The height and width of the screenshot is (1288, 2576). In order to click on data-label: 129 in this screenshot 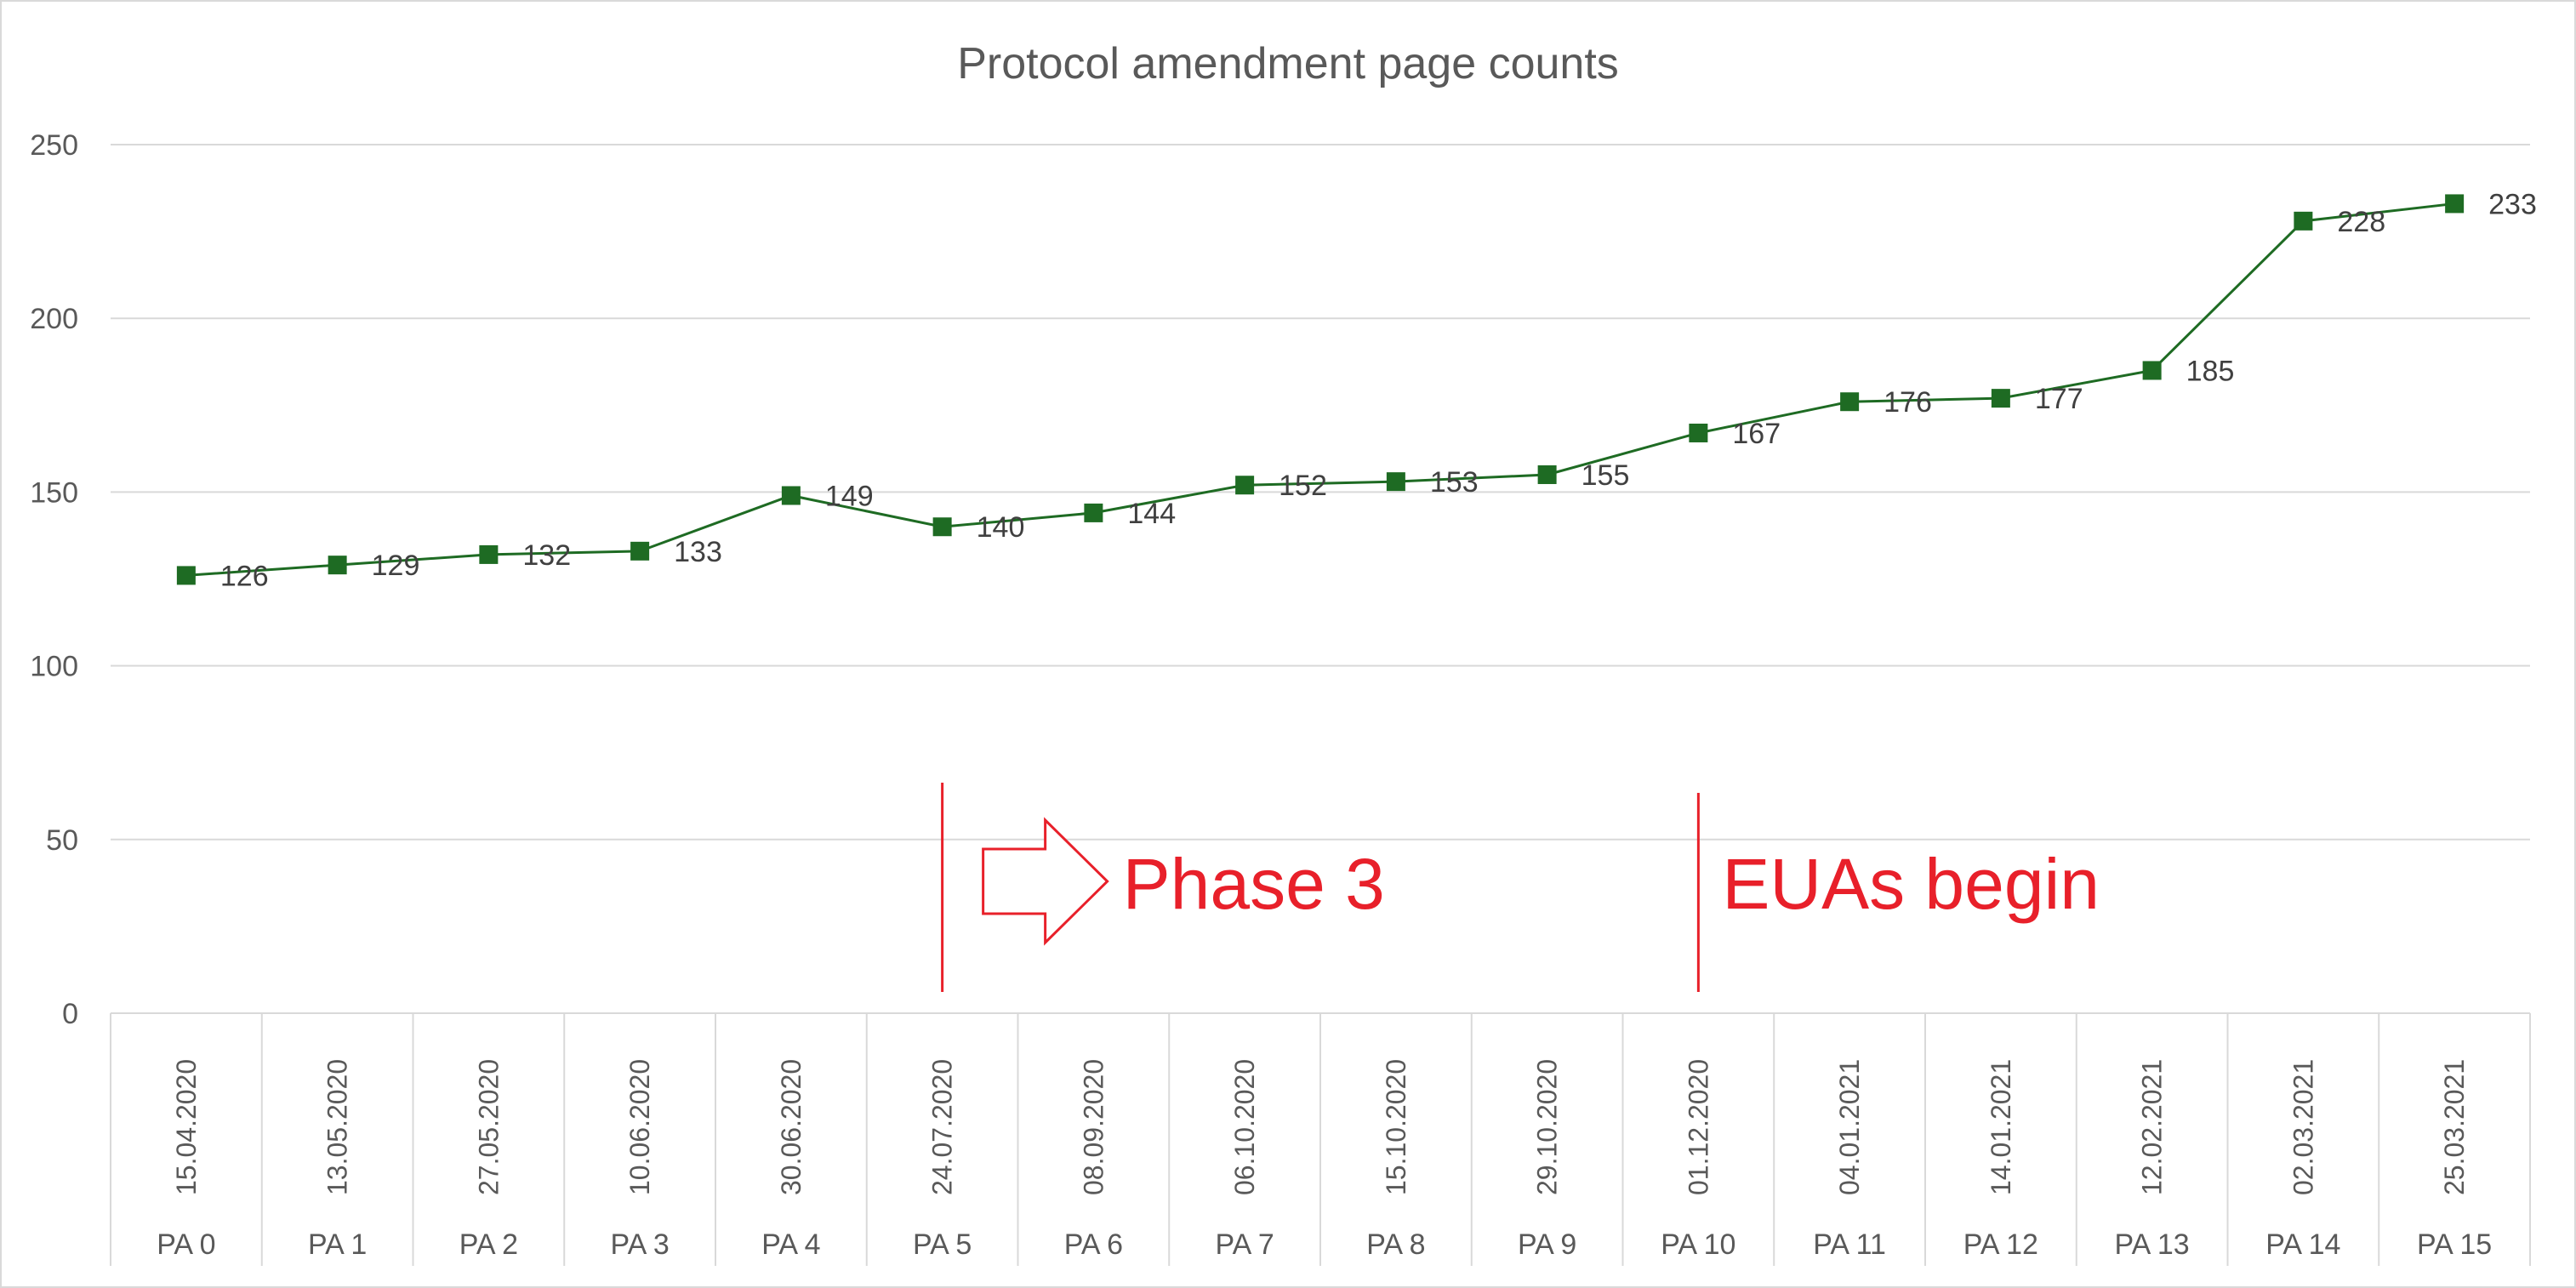, I will do `click(396, 566)`.